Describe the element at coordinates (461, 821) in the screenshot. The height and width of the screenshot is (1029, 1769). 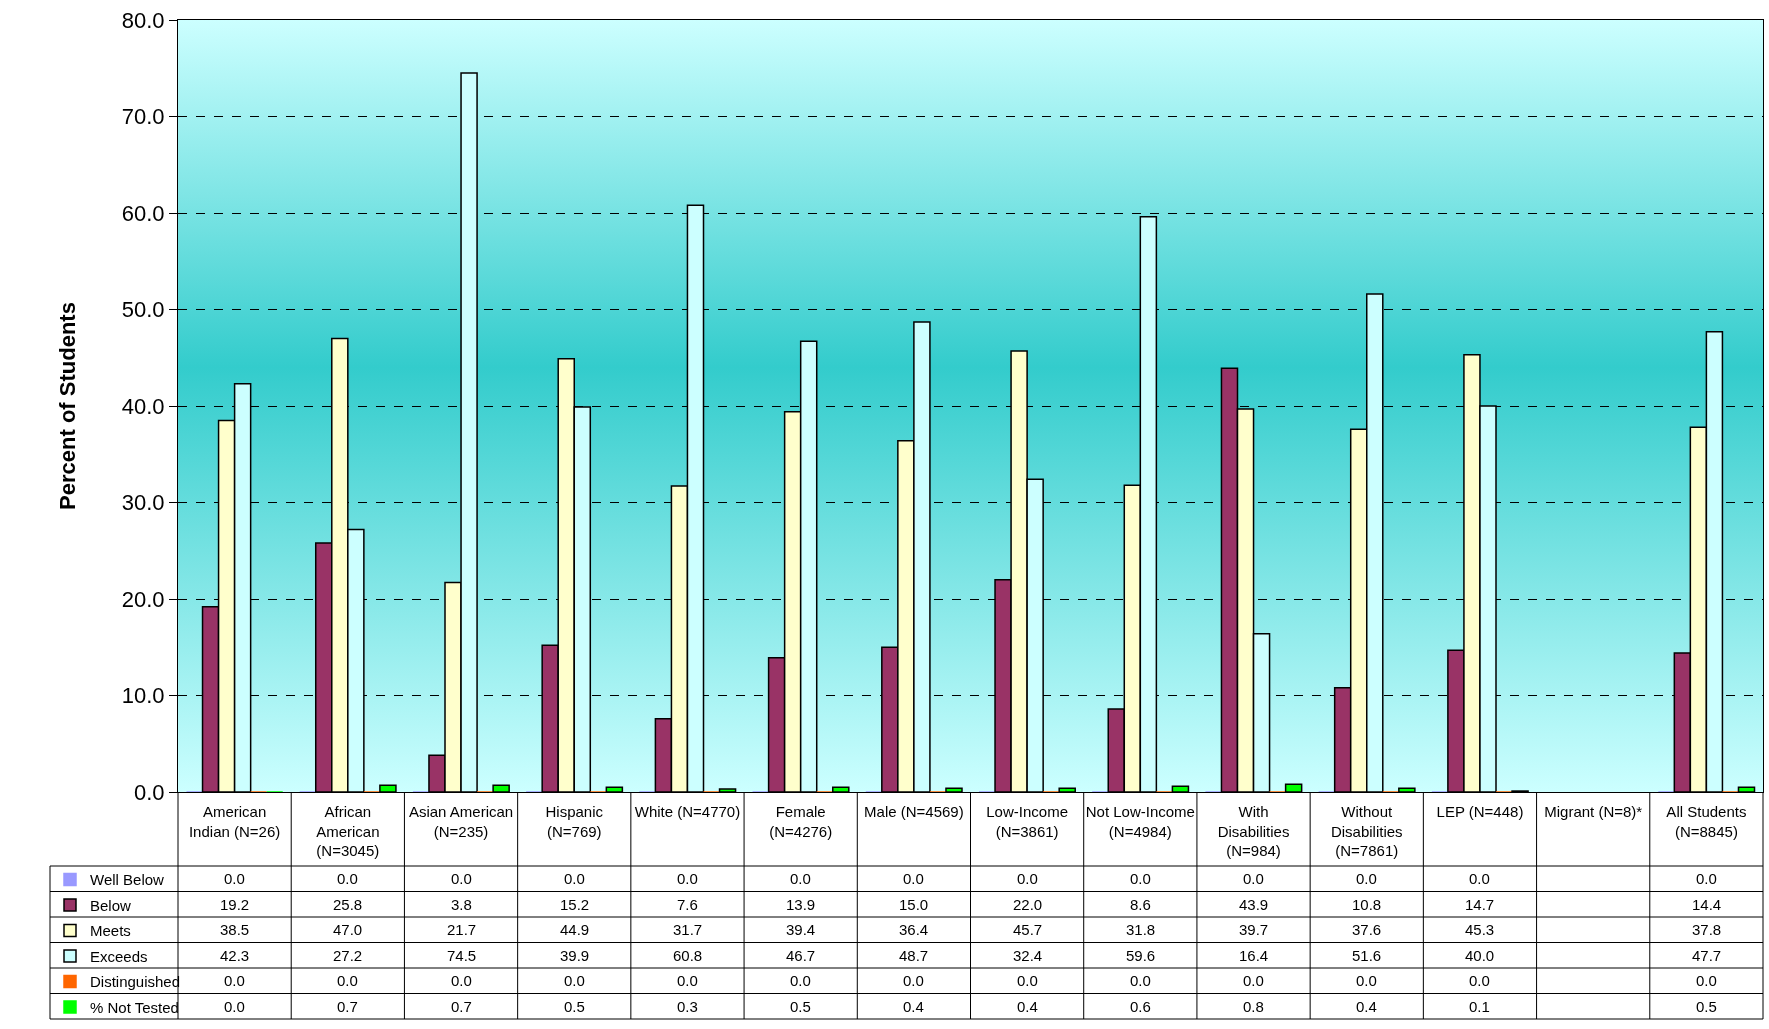
I see `x-tick-label: Asian American (N=235)` at that location.